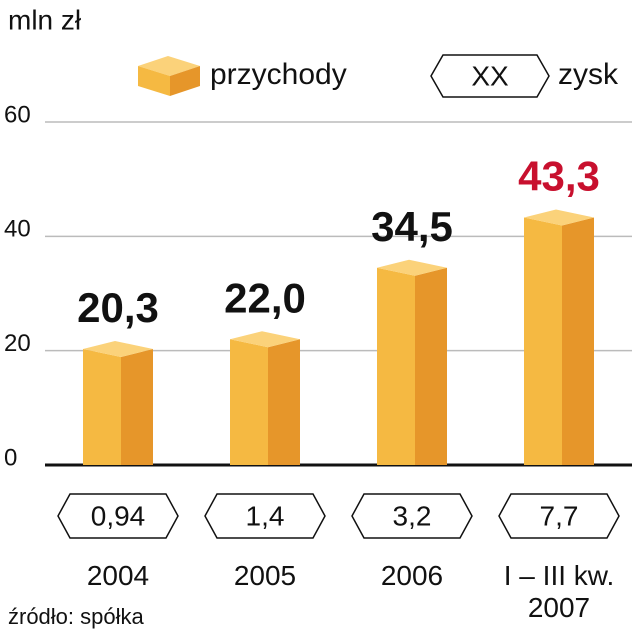 The width and height of the screenshot is (640, 640). What do you see at coordinates (118, 307) in the screenshot?
I see `value-label: 20,3` at bounding box center [118, 307].